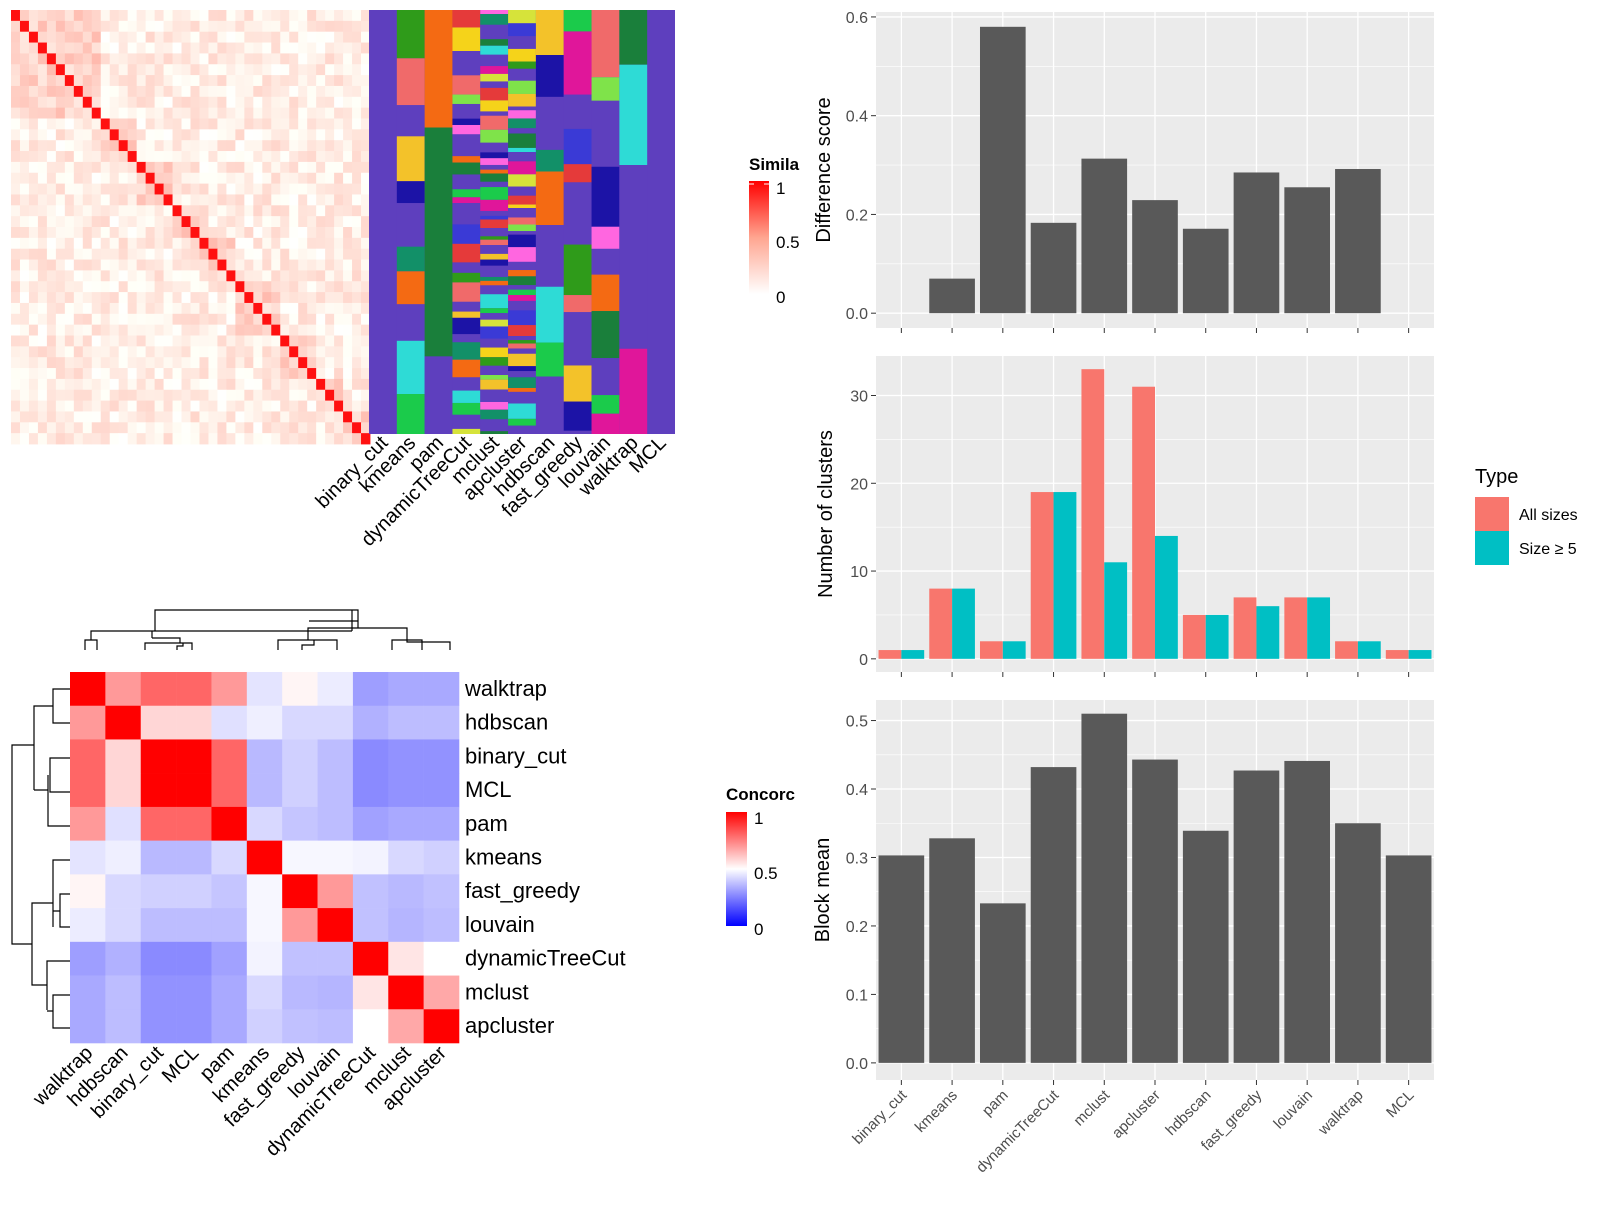 This screenshot has width=1600, height=1205. What do you see at coordinates (857, 858) in the screenshot?
I see `y-tick-label: 0.3` at bounding box center [857, 858].